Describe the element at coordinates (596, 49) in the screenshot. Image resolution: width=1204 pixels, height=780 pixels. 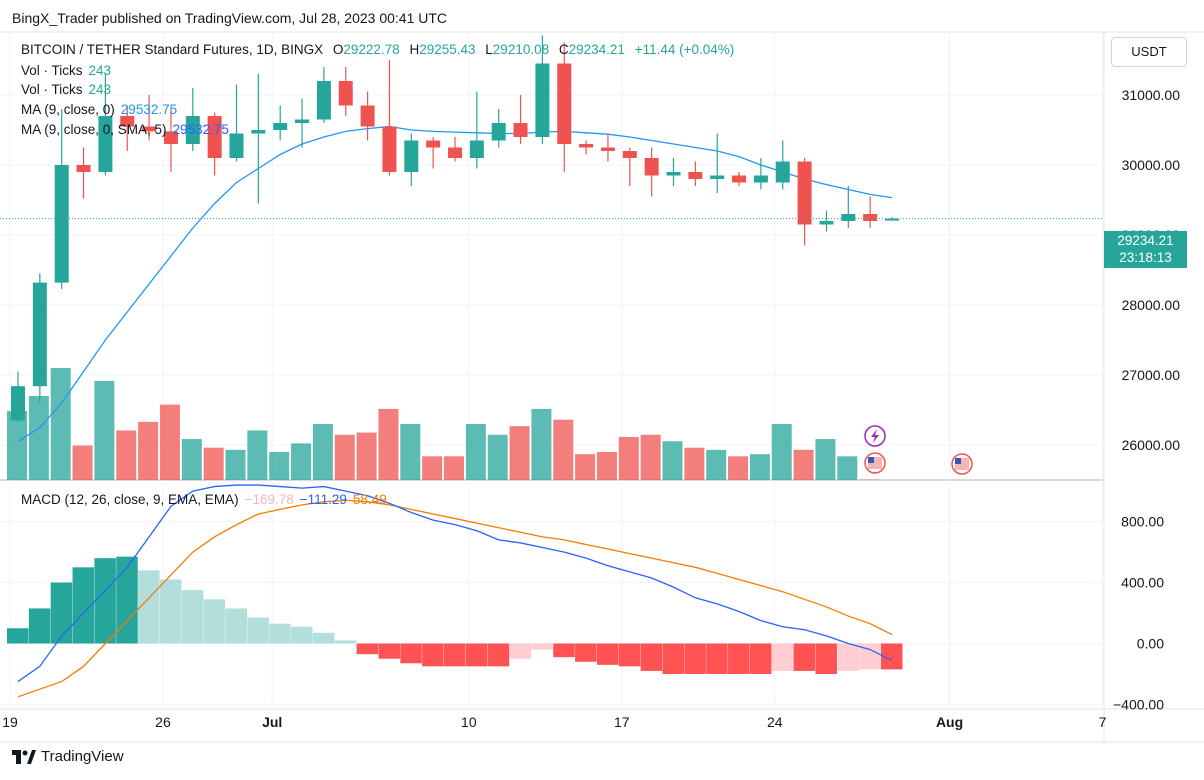
I see `close-number: 29234.21` at that location.